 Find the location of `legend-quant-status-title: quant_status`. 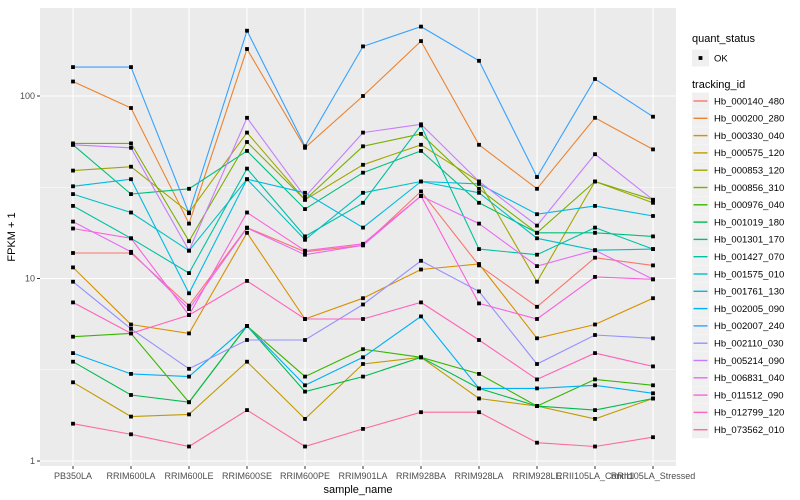

legend-quant-status-title: quant_status is located at coordinates (723, 39).